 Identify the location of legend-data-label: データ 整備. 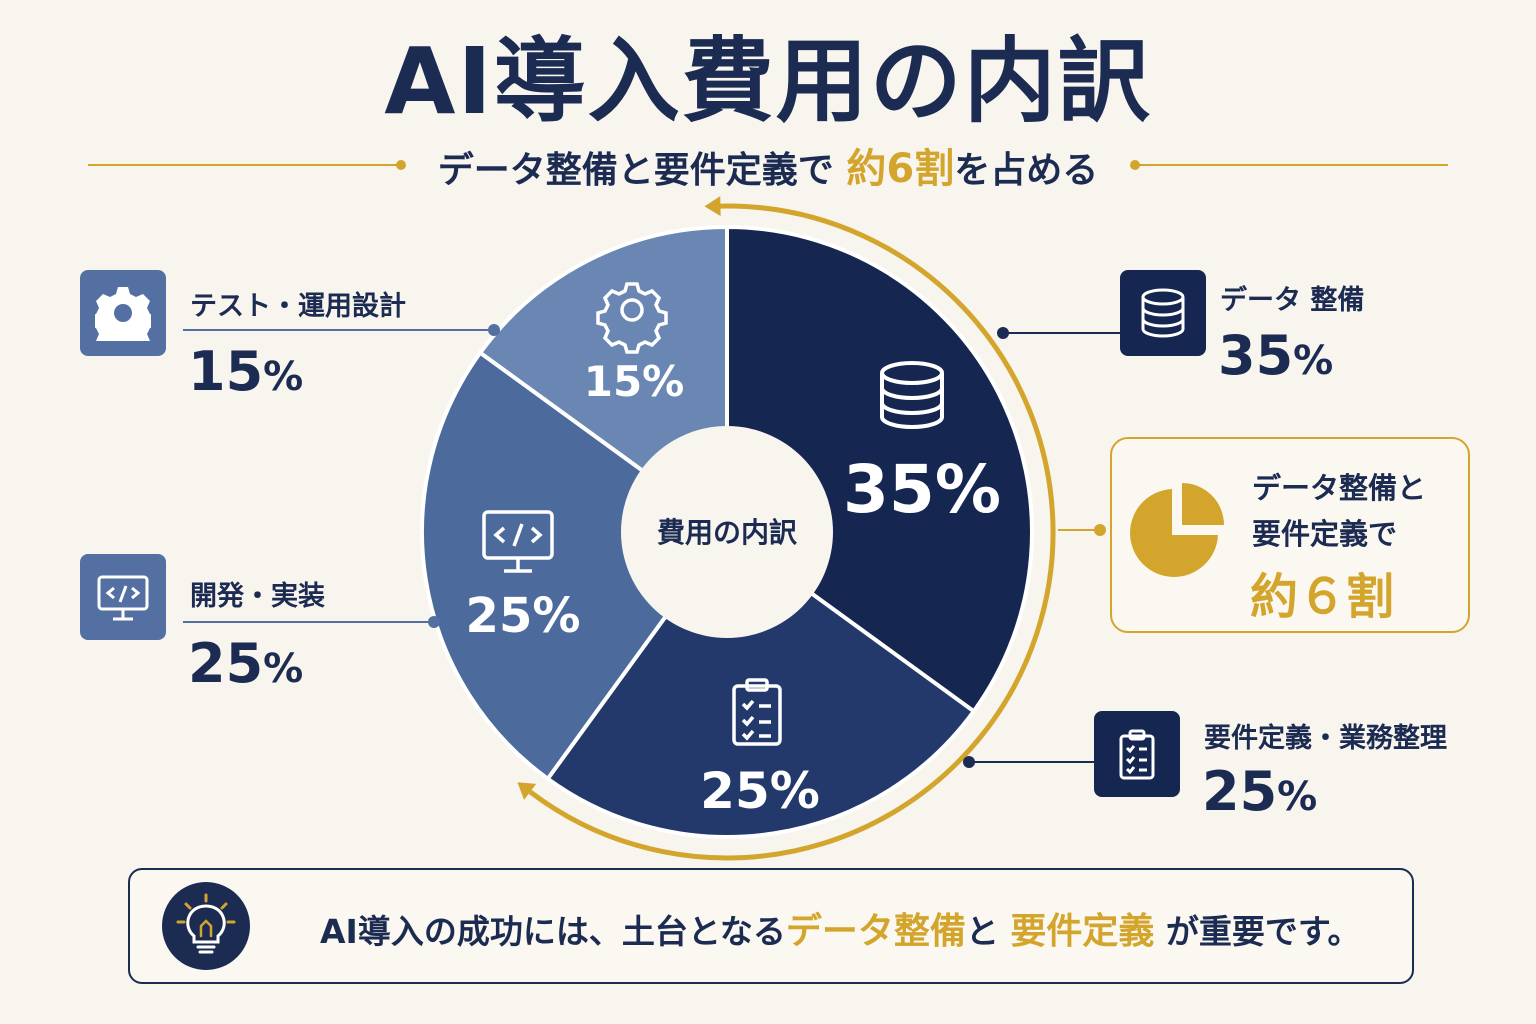
(1292, 300).